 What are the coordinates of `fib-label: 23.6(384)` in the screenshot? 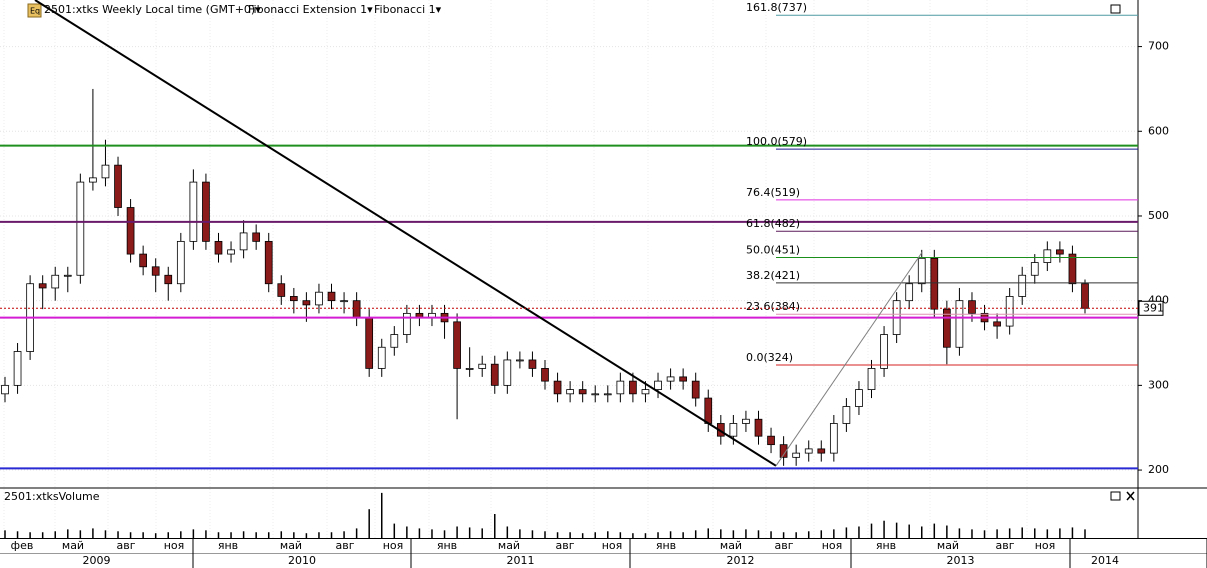 It's located at (773, 306).